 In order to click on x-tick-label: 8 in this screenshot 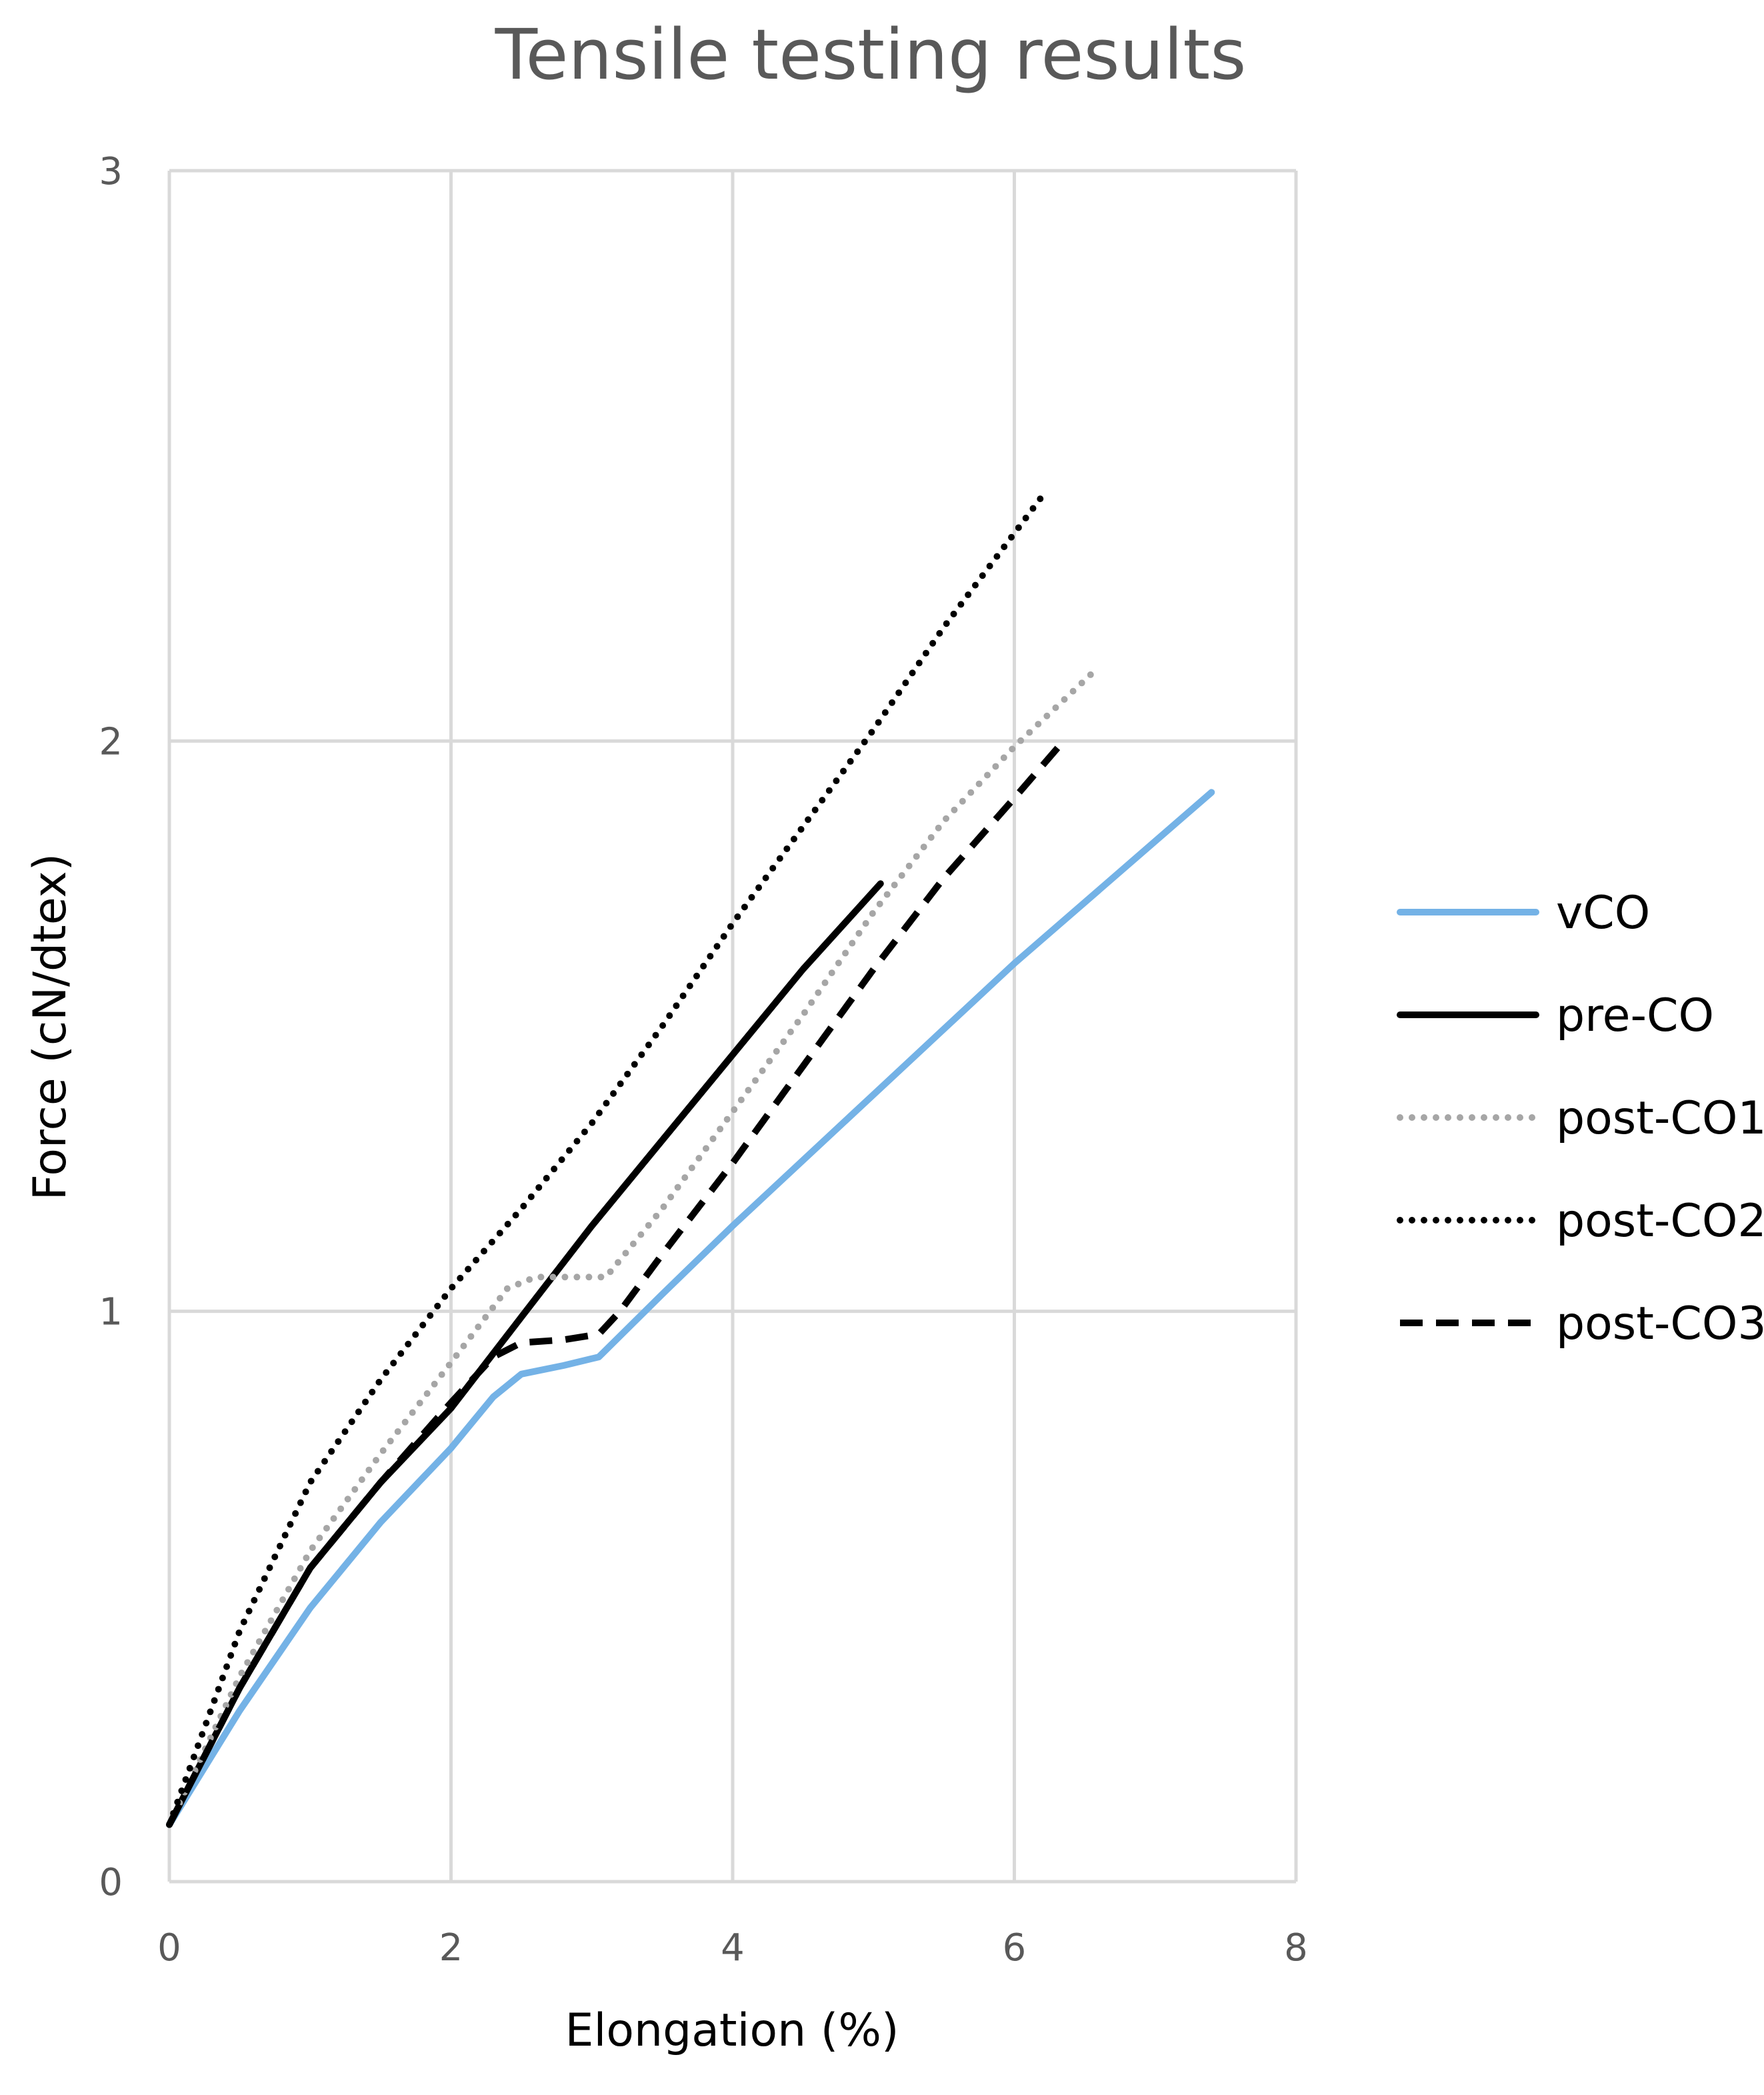, I will do `click(1296, 1948)`.